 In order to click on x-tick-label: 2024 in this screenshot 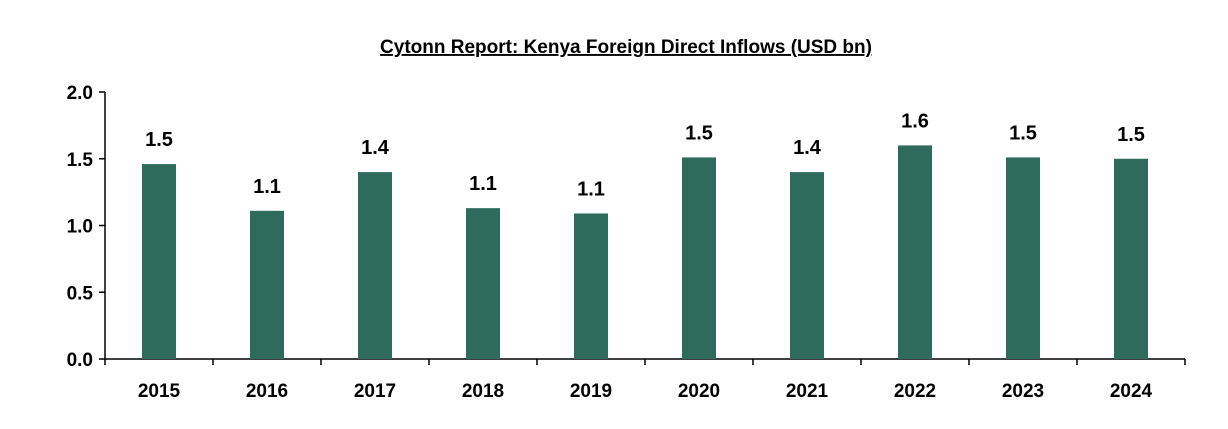, I will do `click(1131, 391)`.